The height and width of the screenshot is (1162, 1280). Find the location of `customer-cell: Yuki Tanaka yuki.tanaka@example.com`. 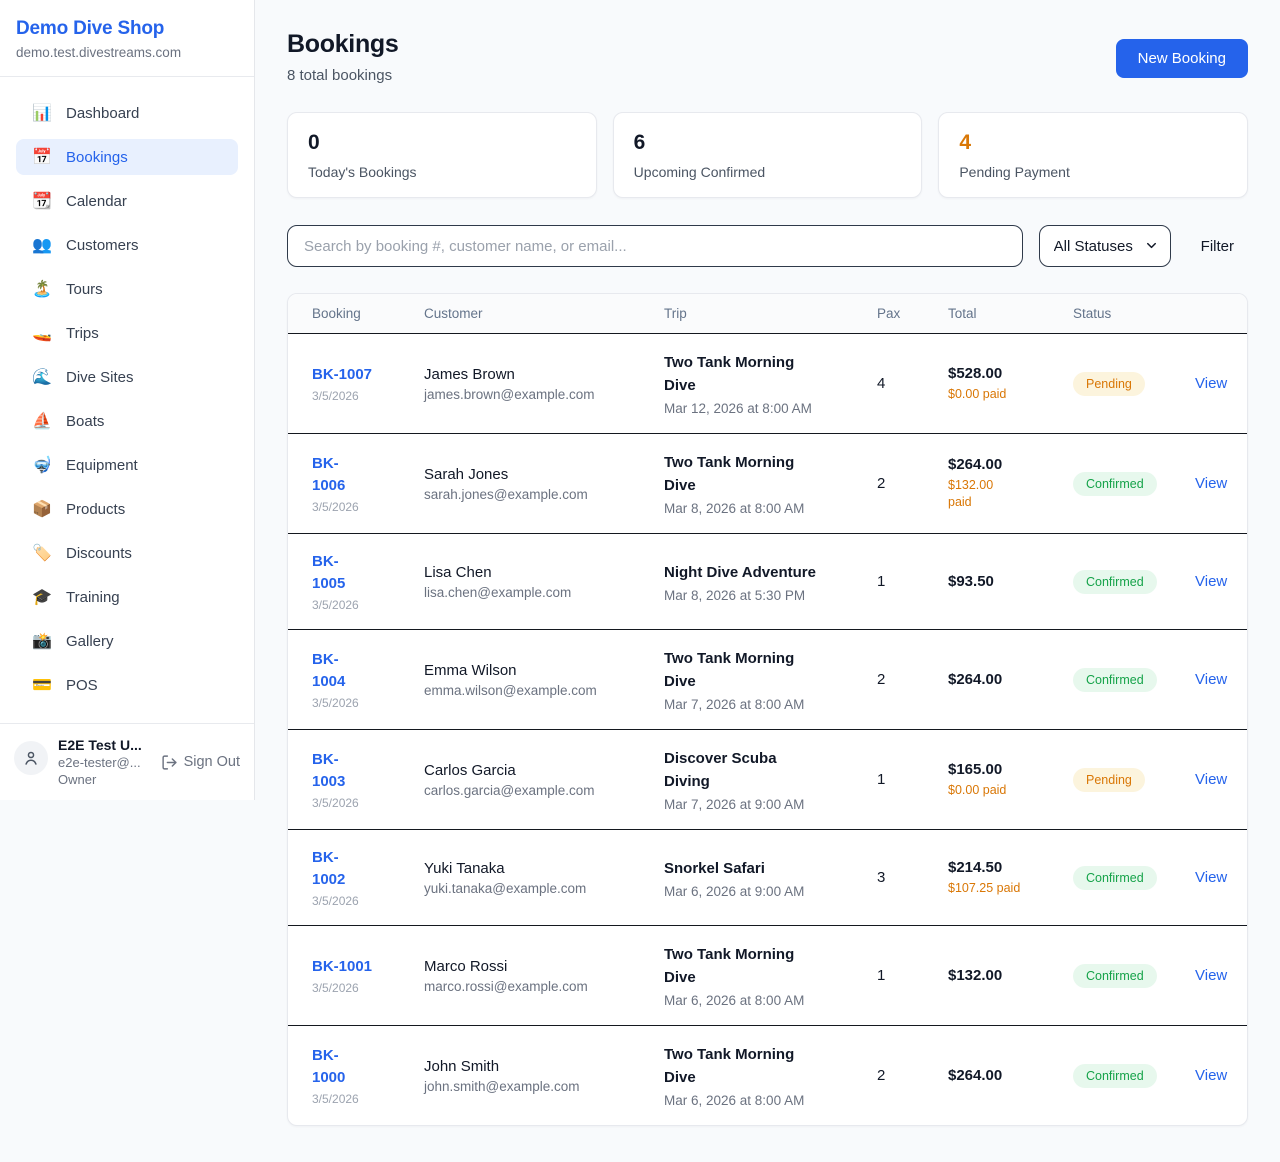

customer-cell: Yuki Tanaka yuki.tanaka@example.com is located at coordinates (532, 878).